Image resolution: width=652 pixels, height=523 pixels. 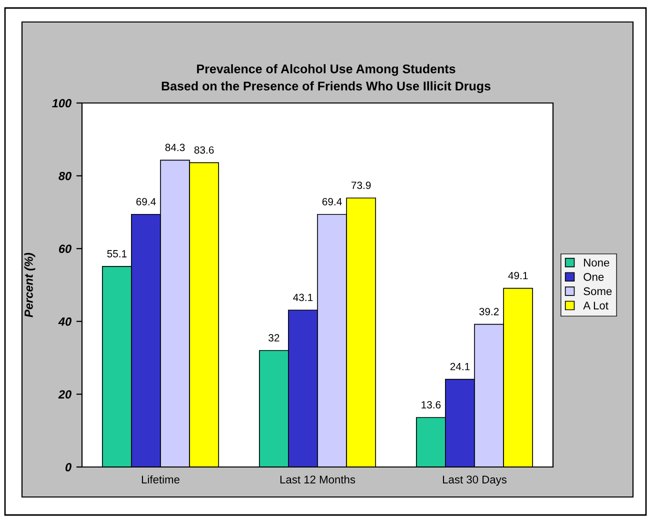 What do you see at coordinates (594, 276) in the screenshot?
I see `legend-label: One` at bounding box center [594, 276].